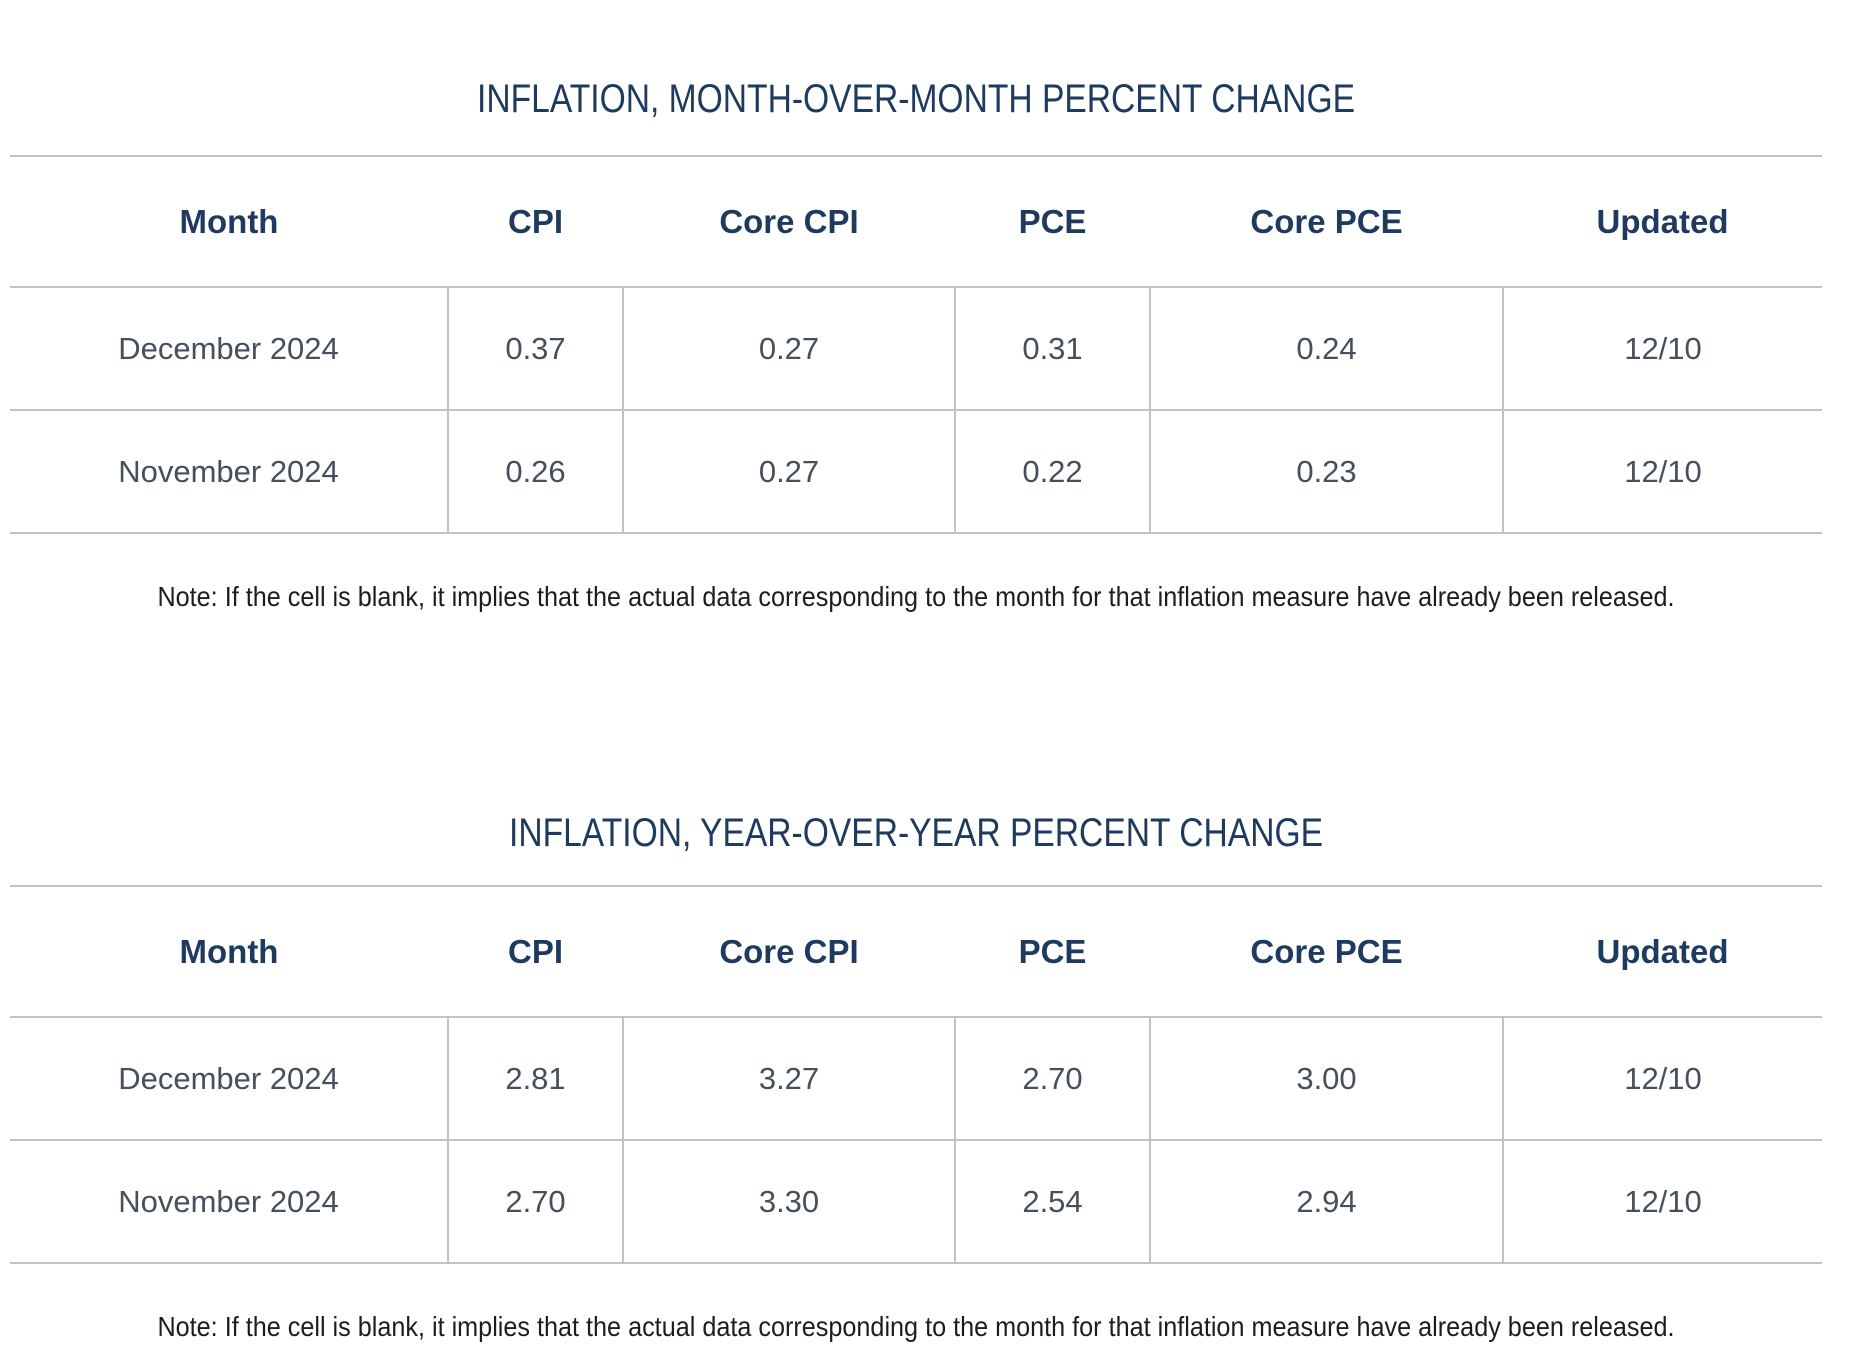 The image size is (1870, 1372). Describe the element at coordinates (1326, 1079) in the screenshot. I see `table-cell-core-pce: 3.00` at that location.